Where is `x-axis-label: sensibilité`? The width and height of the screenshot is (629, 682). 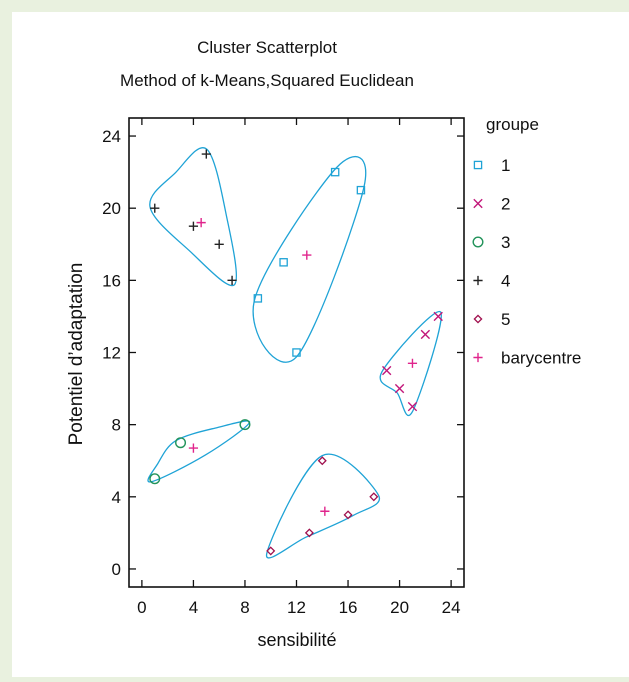 x-axis-label: sensibilité is located at coordinates (296, 640).